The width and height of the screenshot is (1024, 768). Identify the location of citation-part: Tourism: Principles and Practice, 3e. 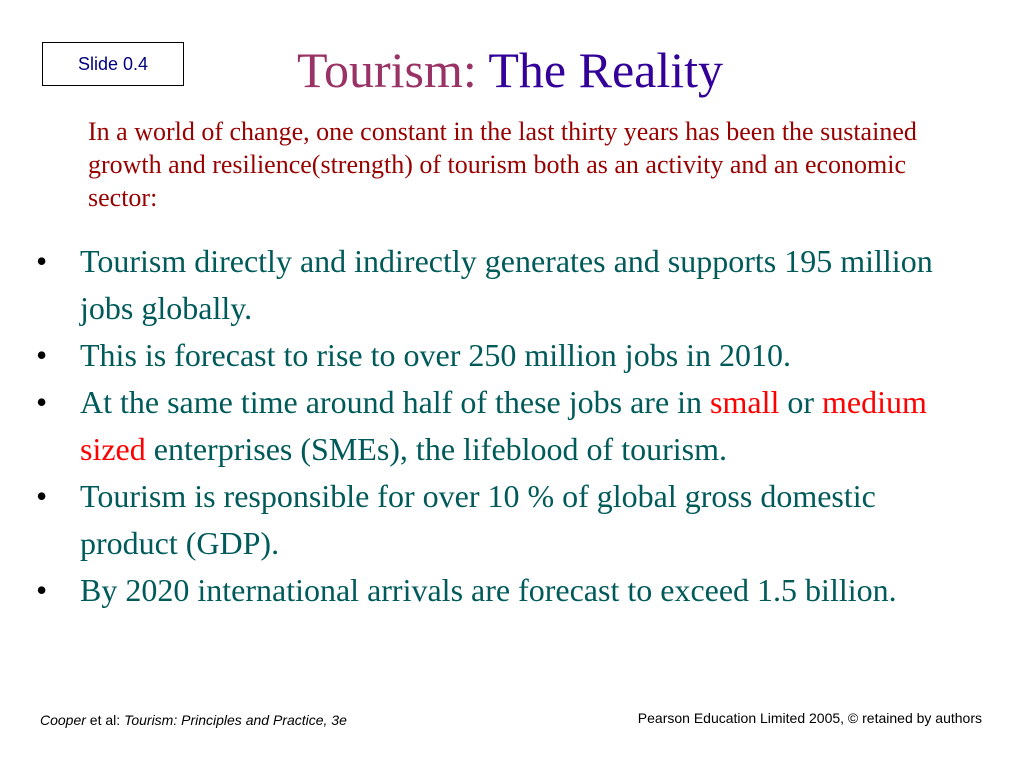
(235, 720).